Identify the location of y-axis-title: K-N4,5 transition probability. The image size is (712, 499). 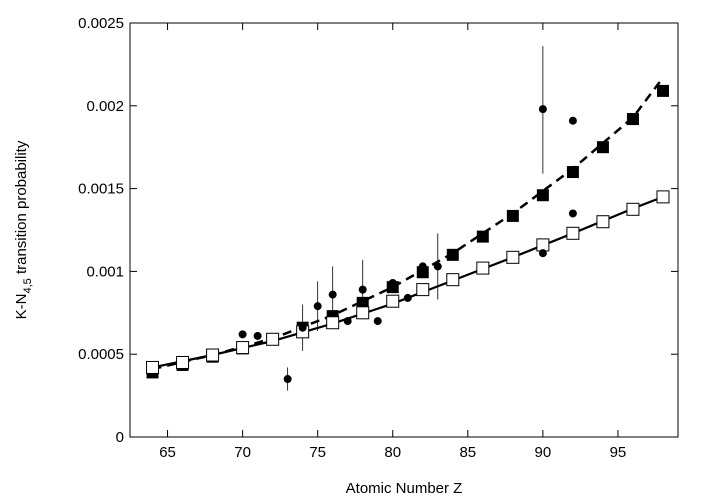
(23, 229).